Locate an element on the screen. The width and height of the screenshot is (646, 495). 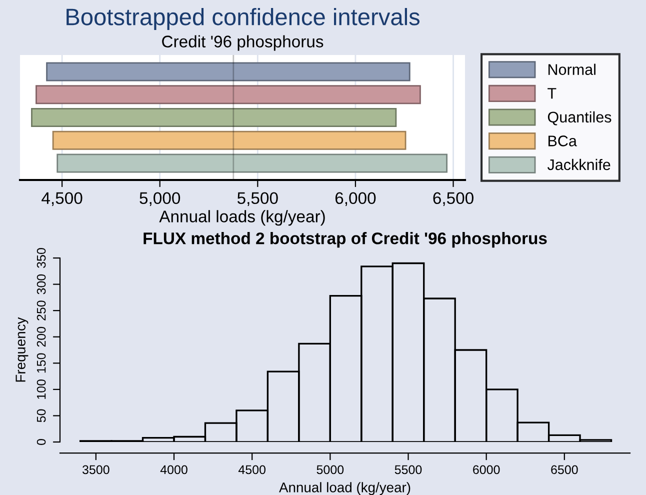
x-tick-label: 6,000 is located at coordinates (355, 199).